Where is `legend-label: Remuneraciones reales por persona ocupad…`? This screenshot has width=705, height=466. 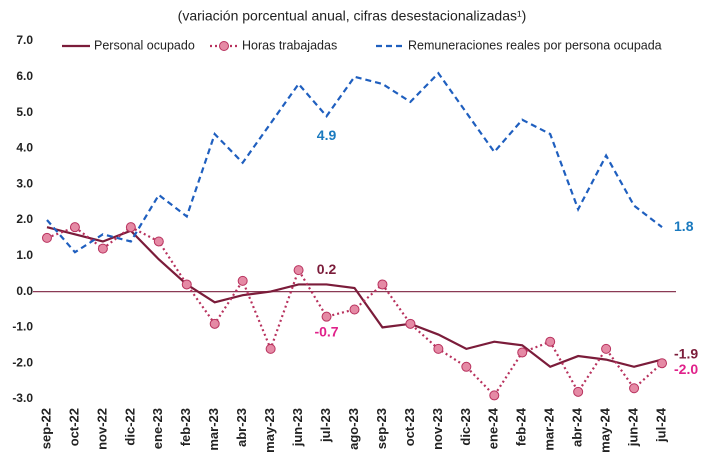
legend-label: Remuneraciones reales por persona ocupad… is located at coordinates (535, 45).